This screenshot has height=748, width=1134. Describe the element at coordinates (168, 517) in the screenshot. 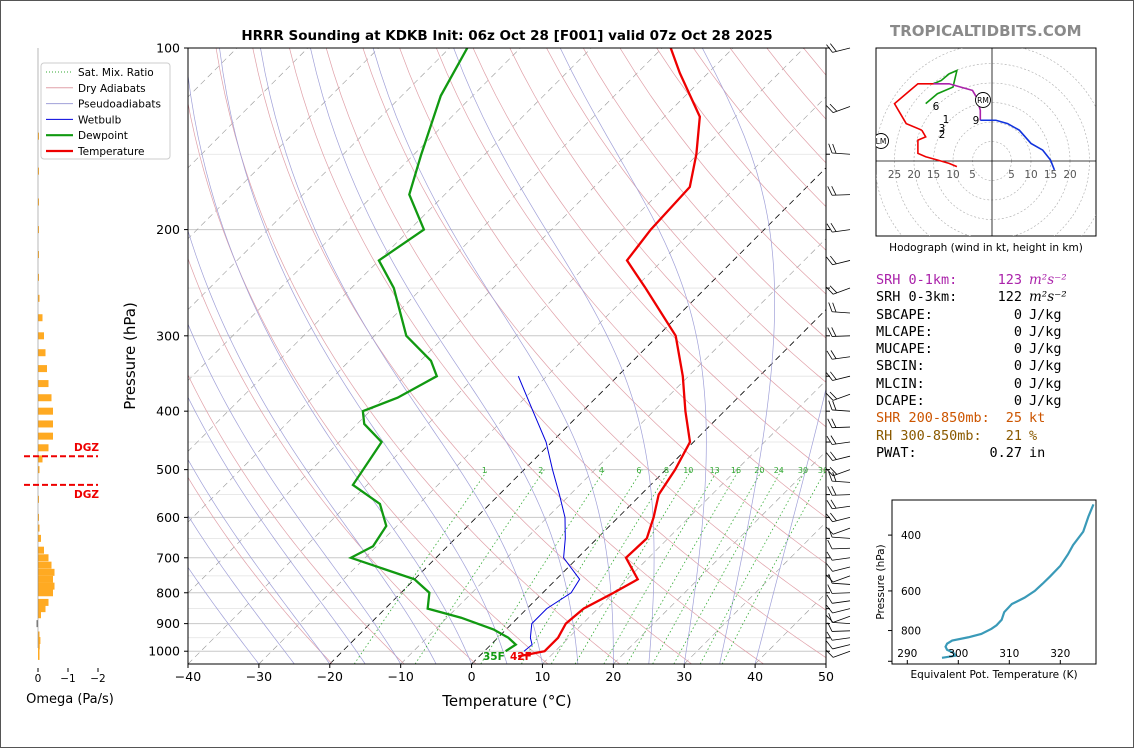

I see `y-tick-label: 600` at that location.